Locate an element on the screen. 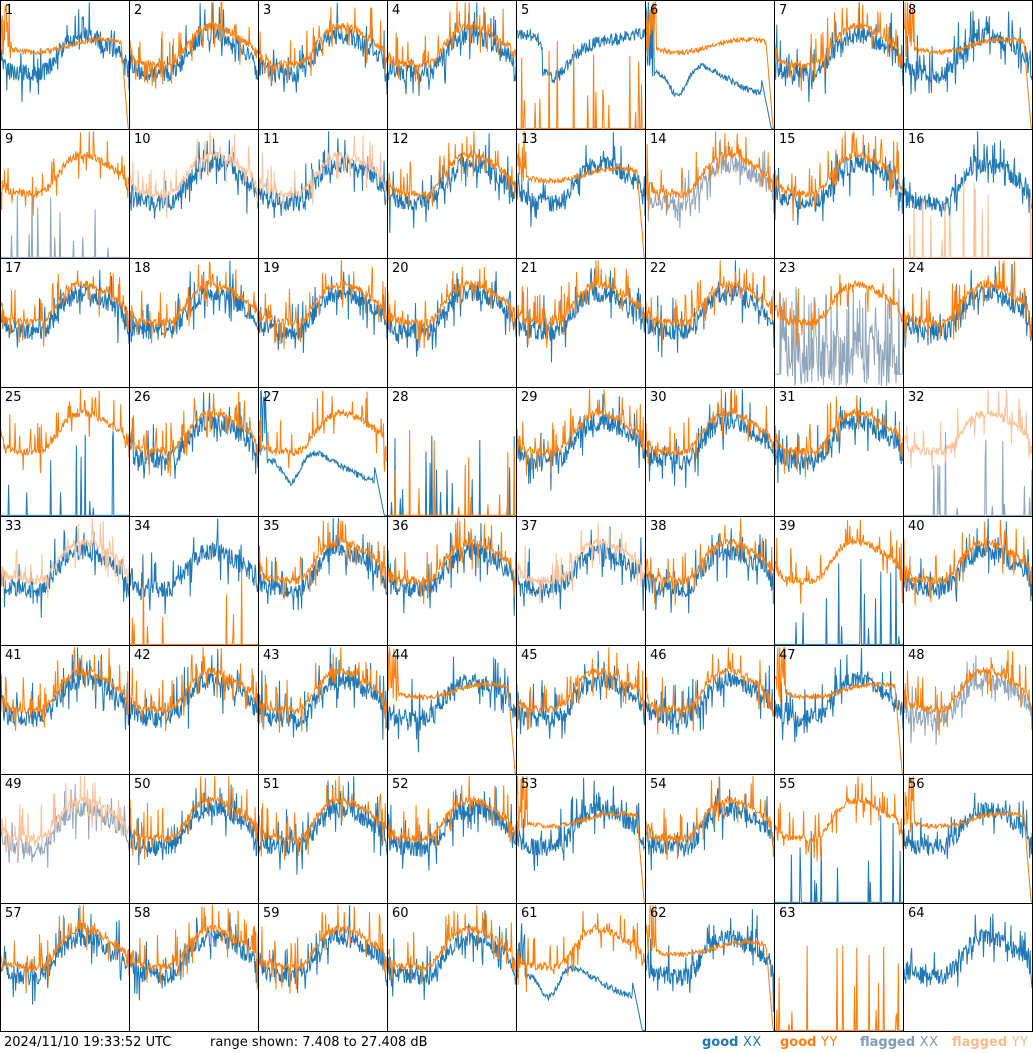  panel-number: 6 is located at coordinates (654, 10).